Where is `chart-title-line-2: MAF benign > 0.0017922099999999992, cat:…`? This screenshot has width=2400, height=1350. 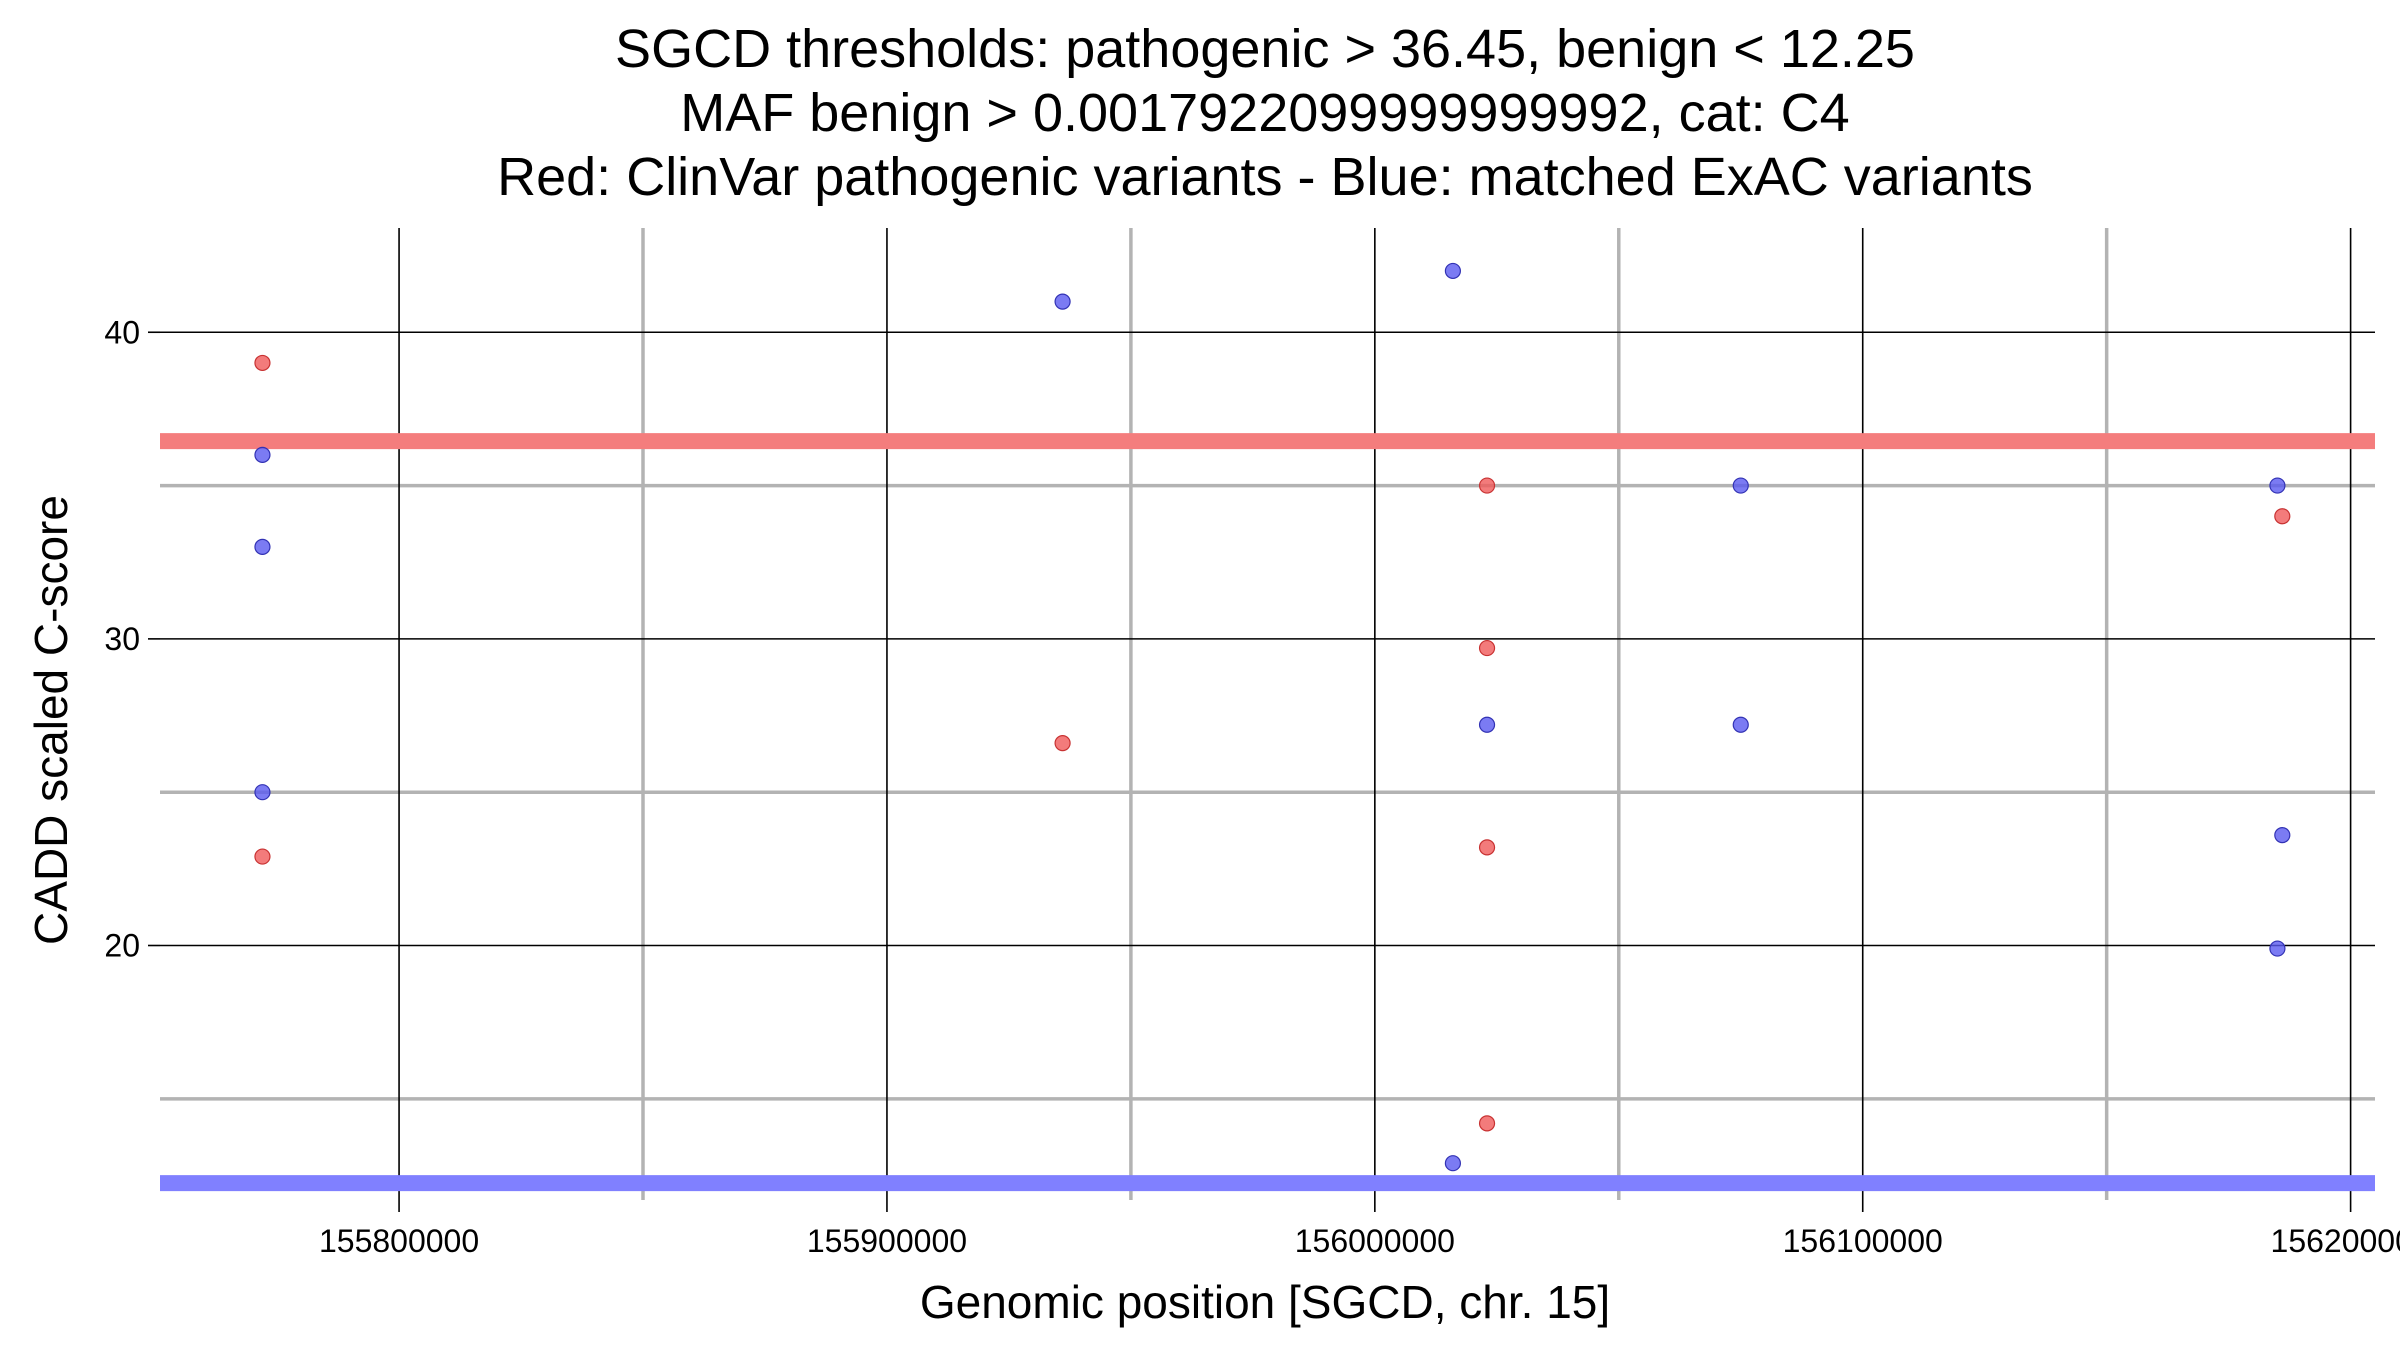 chart-title-line-2: MAF benign > 0.0017922099999999992, cat:… is located at coordinates (1264, 113).